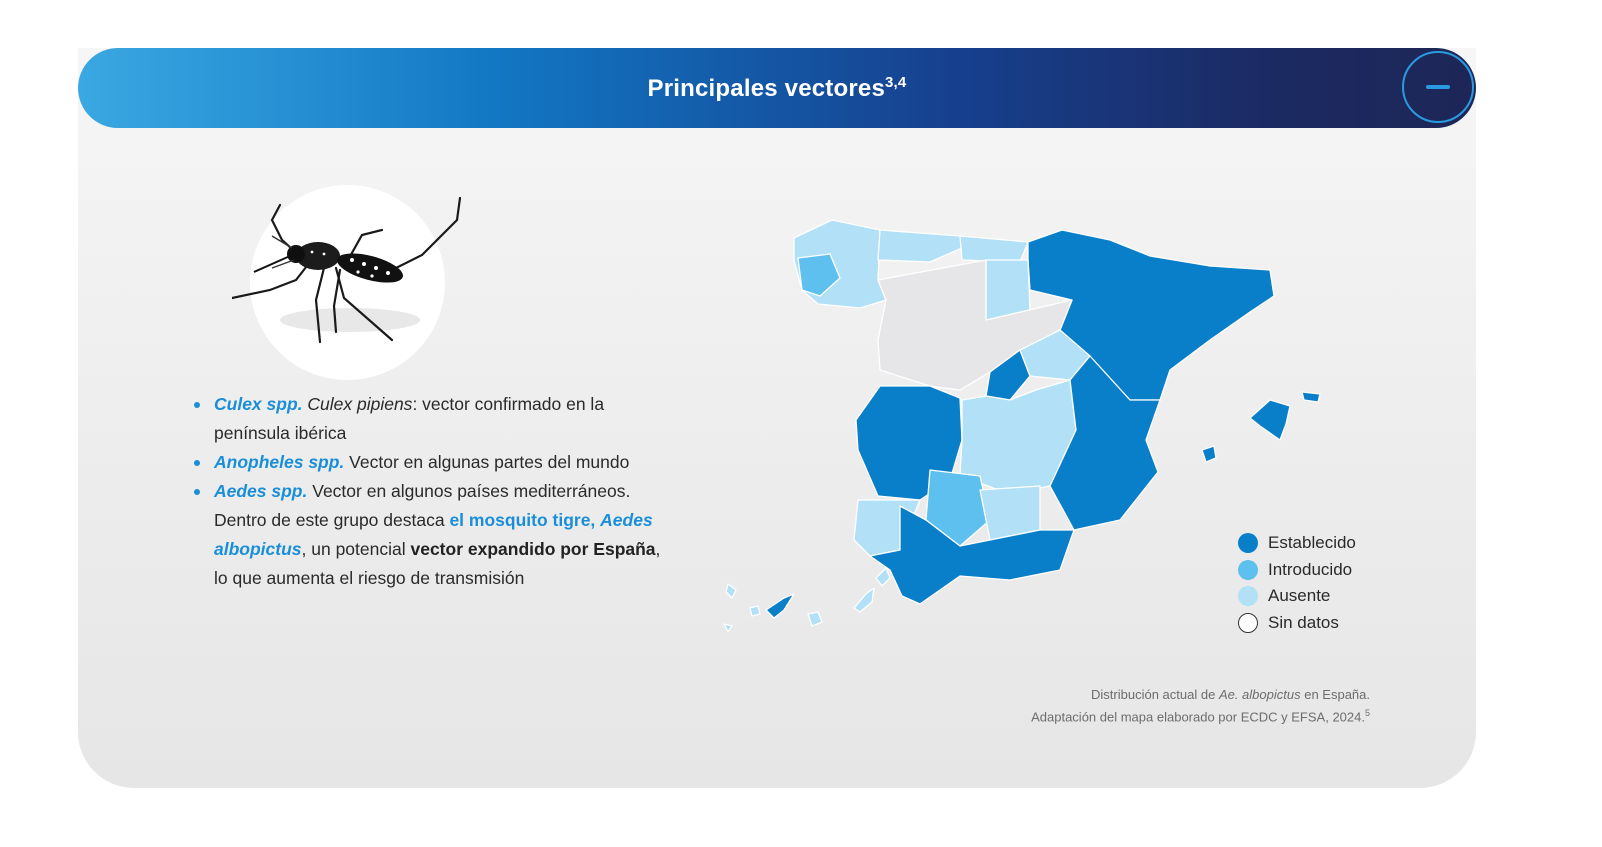 The image size is (1602, 847). I want to click on image-backdrop, so click(347, 282).